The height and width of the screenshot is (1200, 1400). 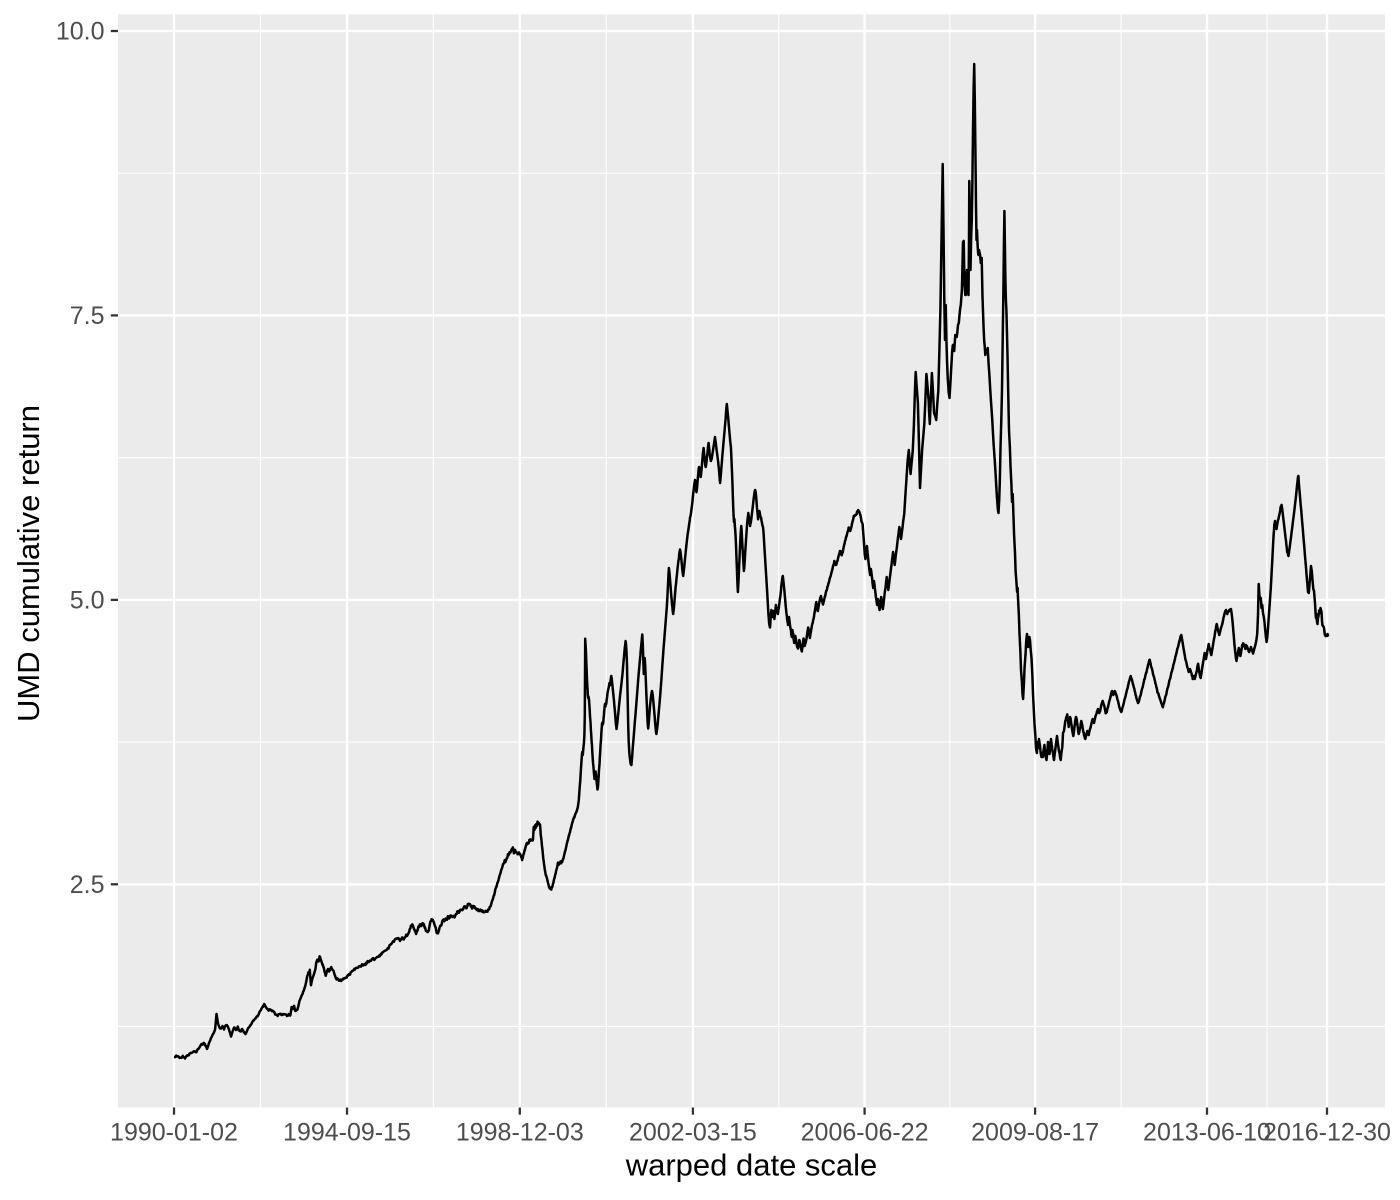 I want to click on svg-text: 2013-06-10, so click(x=1207, y=1133).